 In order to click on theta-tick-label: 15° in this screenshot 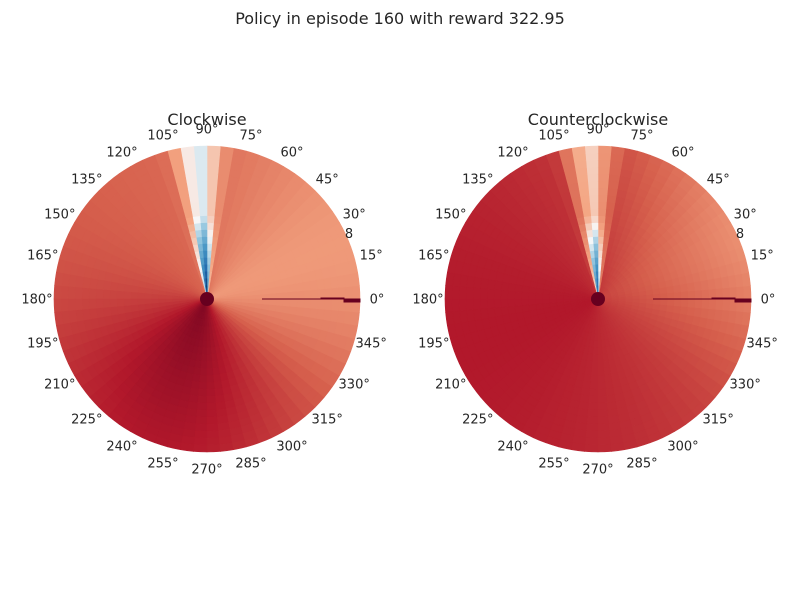, I will do `click(371, 256)`.